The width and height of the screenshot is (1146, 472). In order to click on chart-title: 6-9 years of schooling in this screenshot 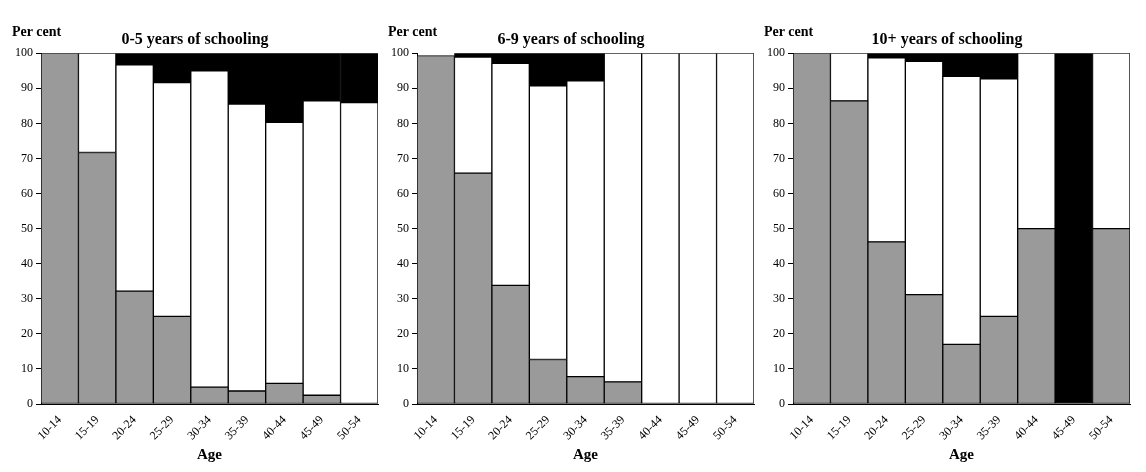, I will do `click(571, 38)`.